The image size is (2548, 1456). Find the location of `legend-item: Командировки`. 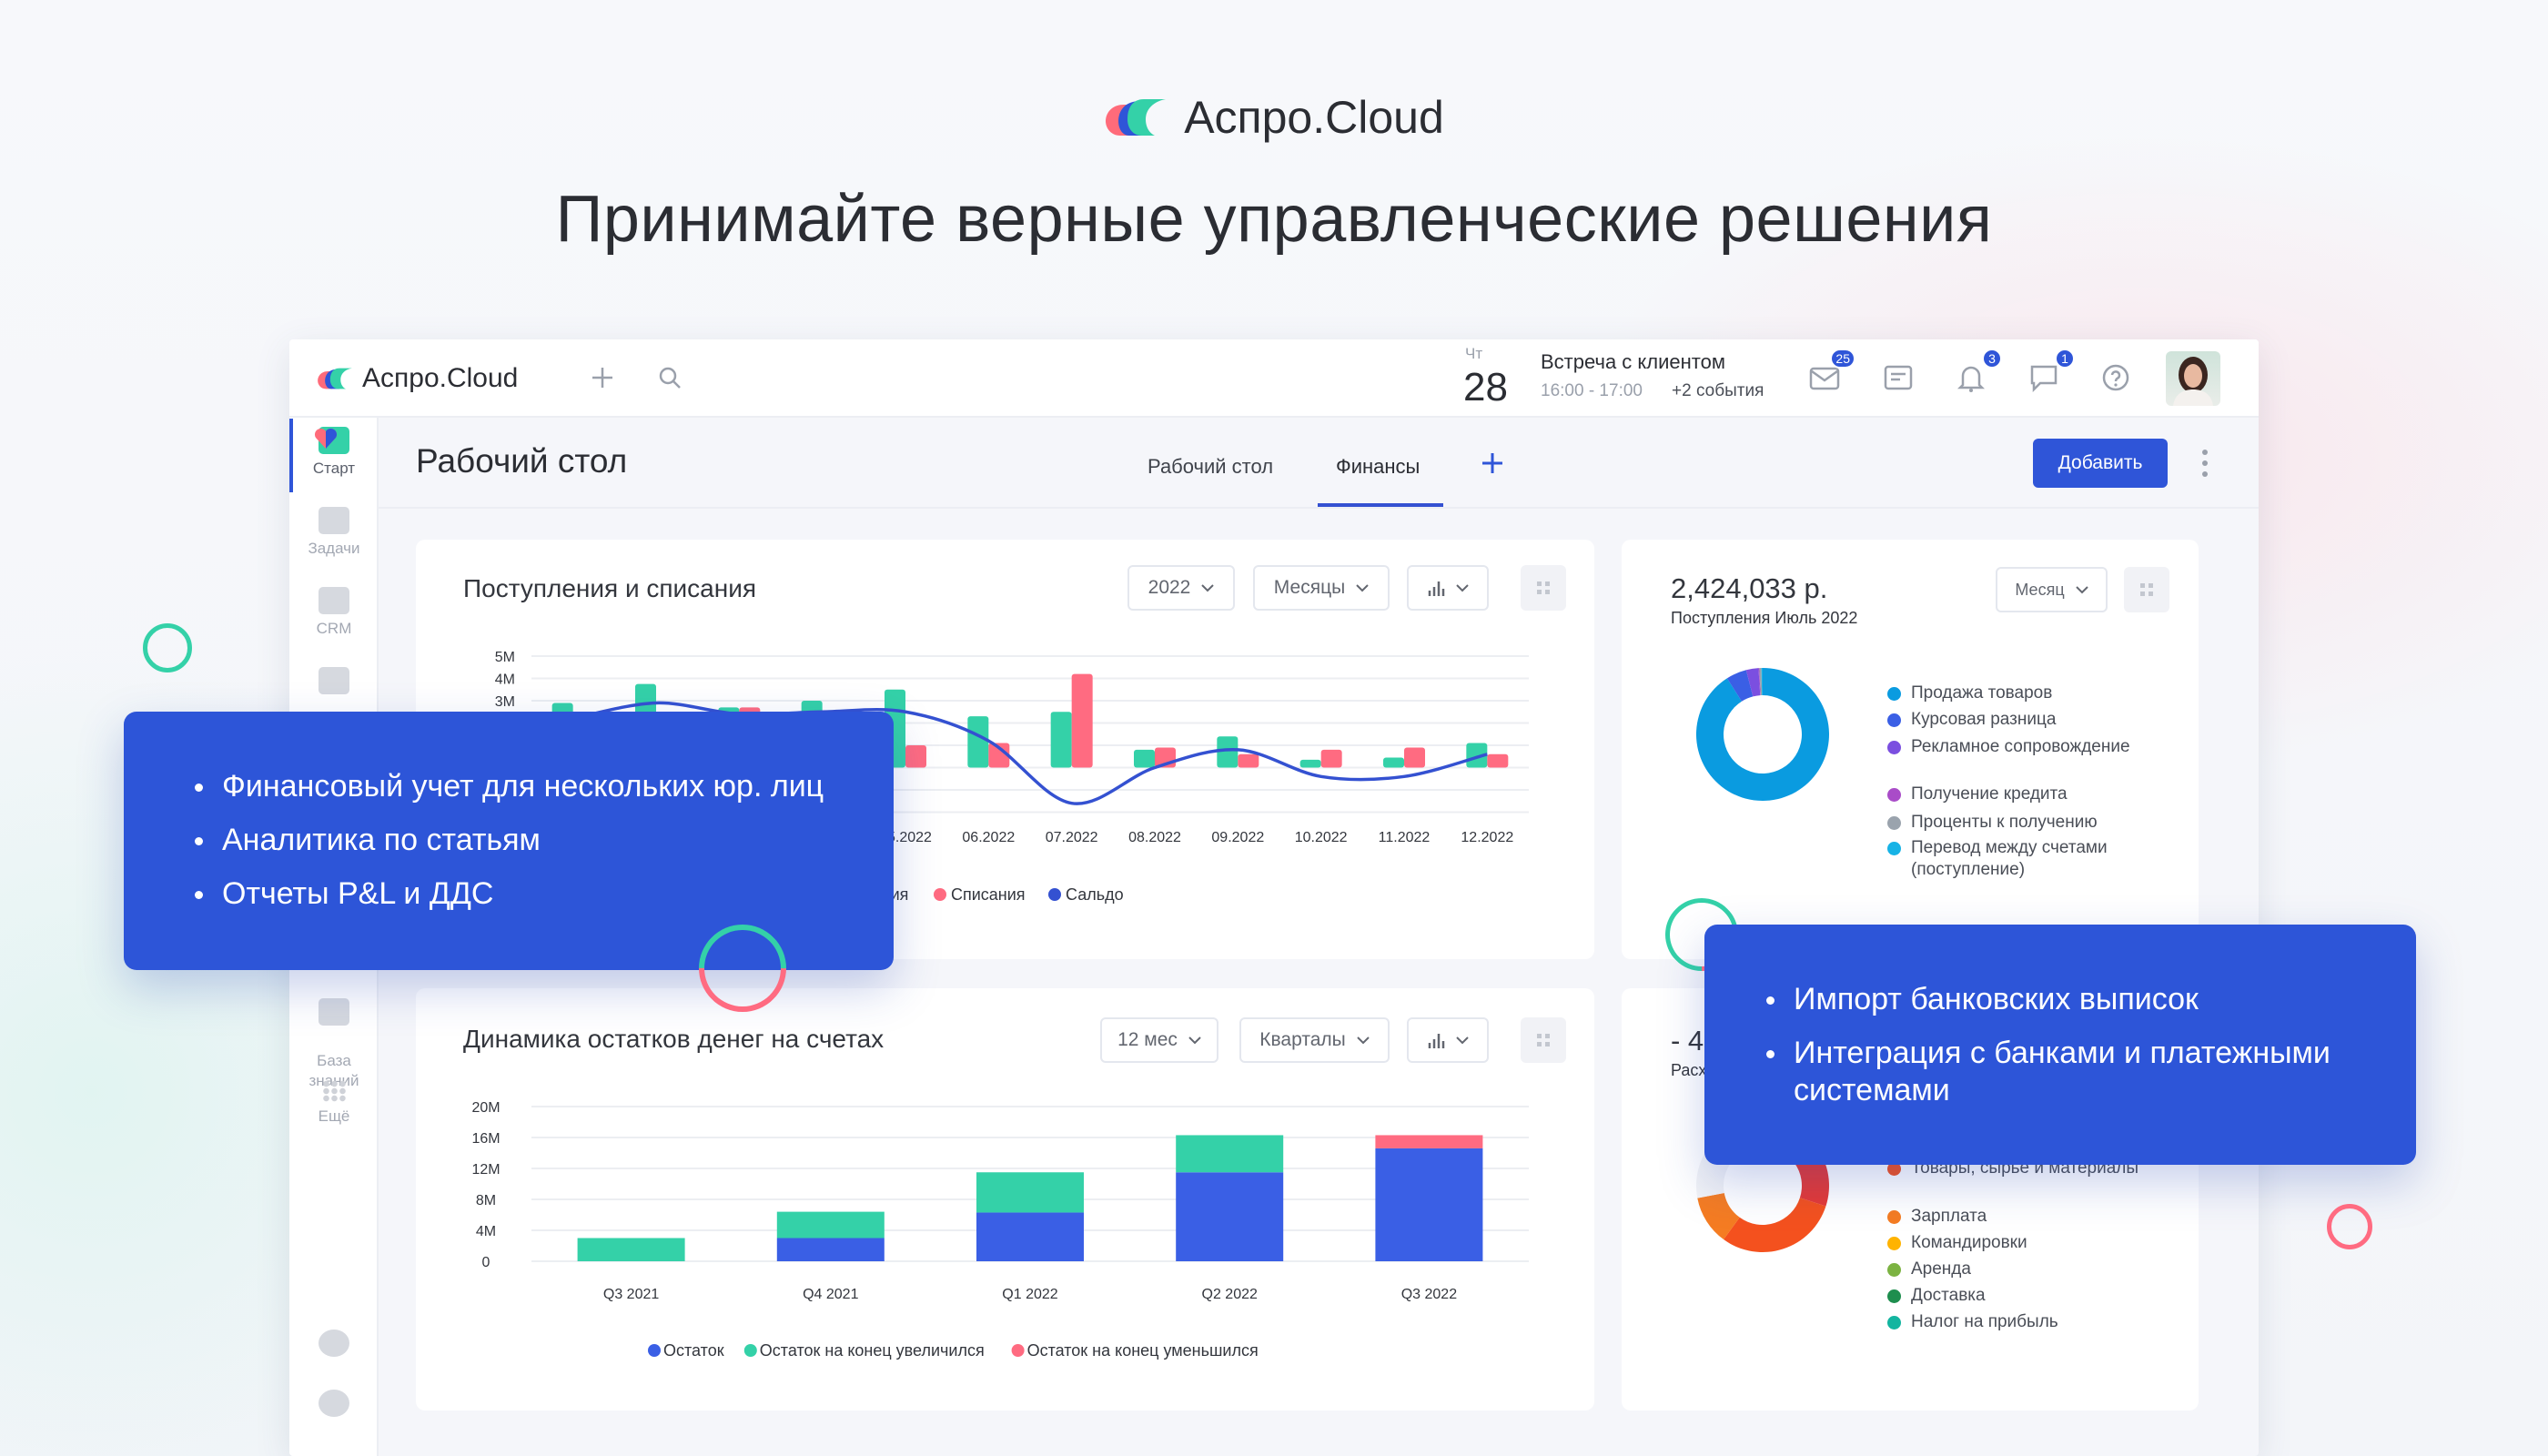

legend-item: Командировки is located at coordinates (2022, 1243).